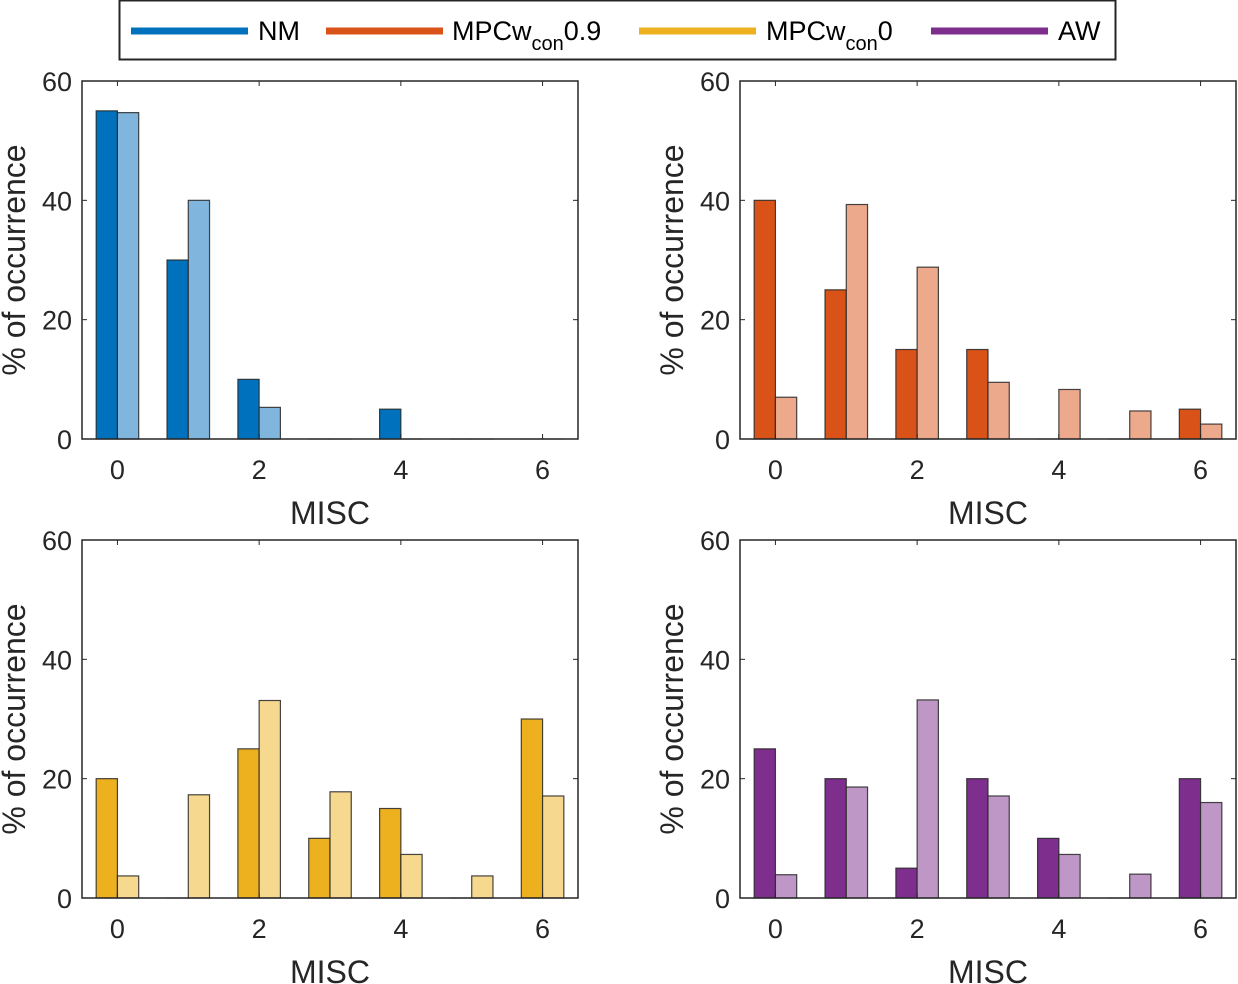 Image resolution: width=1238 pixels, height=984 pixels. I want to click on legend-entry-mpcwcon0: MPCwcon0, so click(766, 35).